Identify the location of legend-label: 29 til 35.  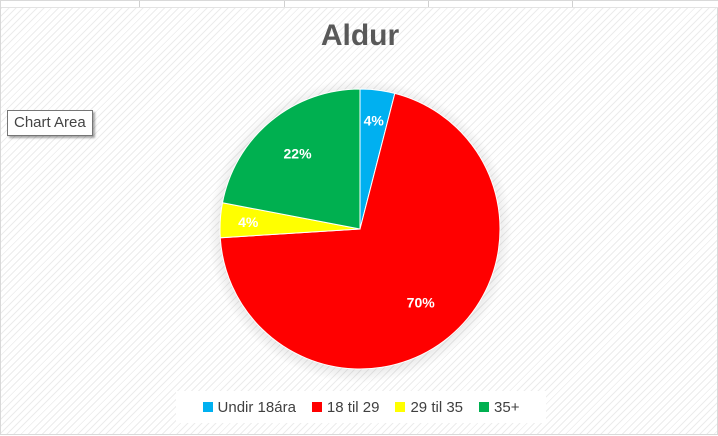
(437, 407).